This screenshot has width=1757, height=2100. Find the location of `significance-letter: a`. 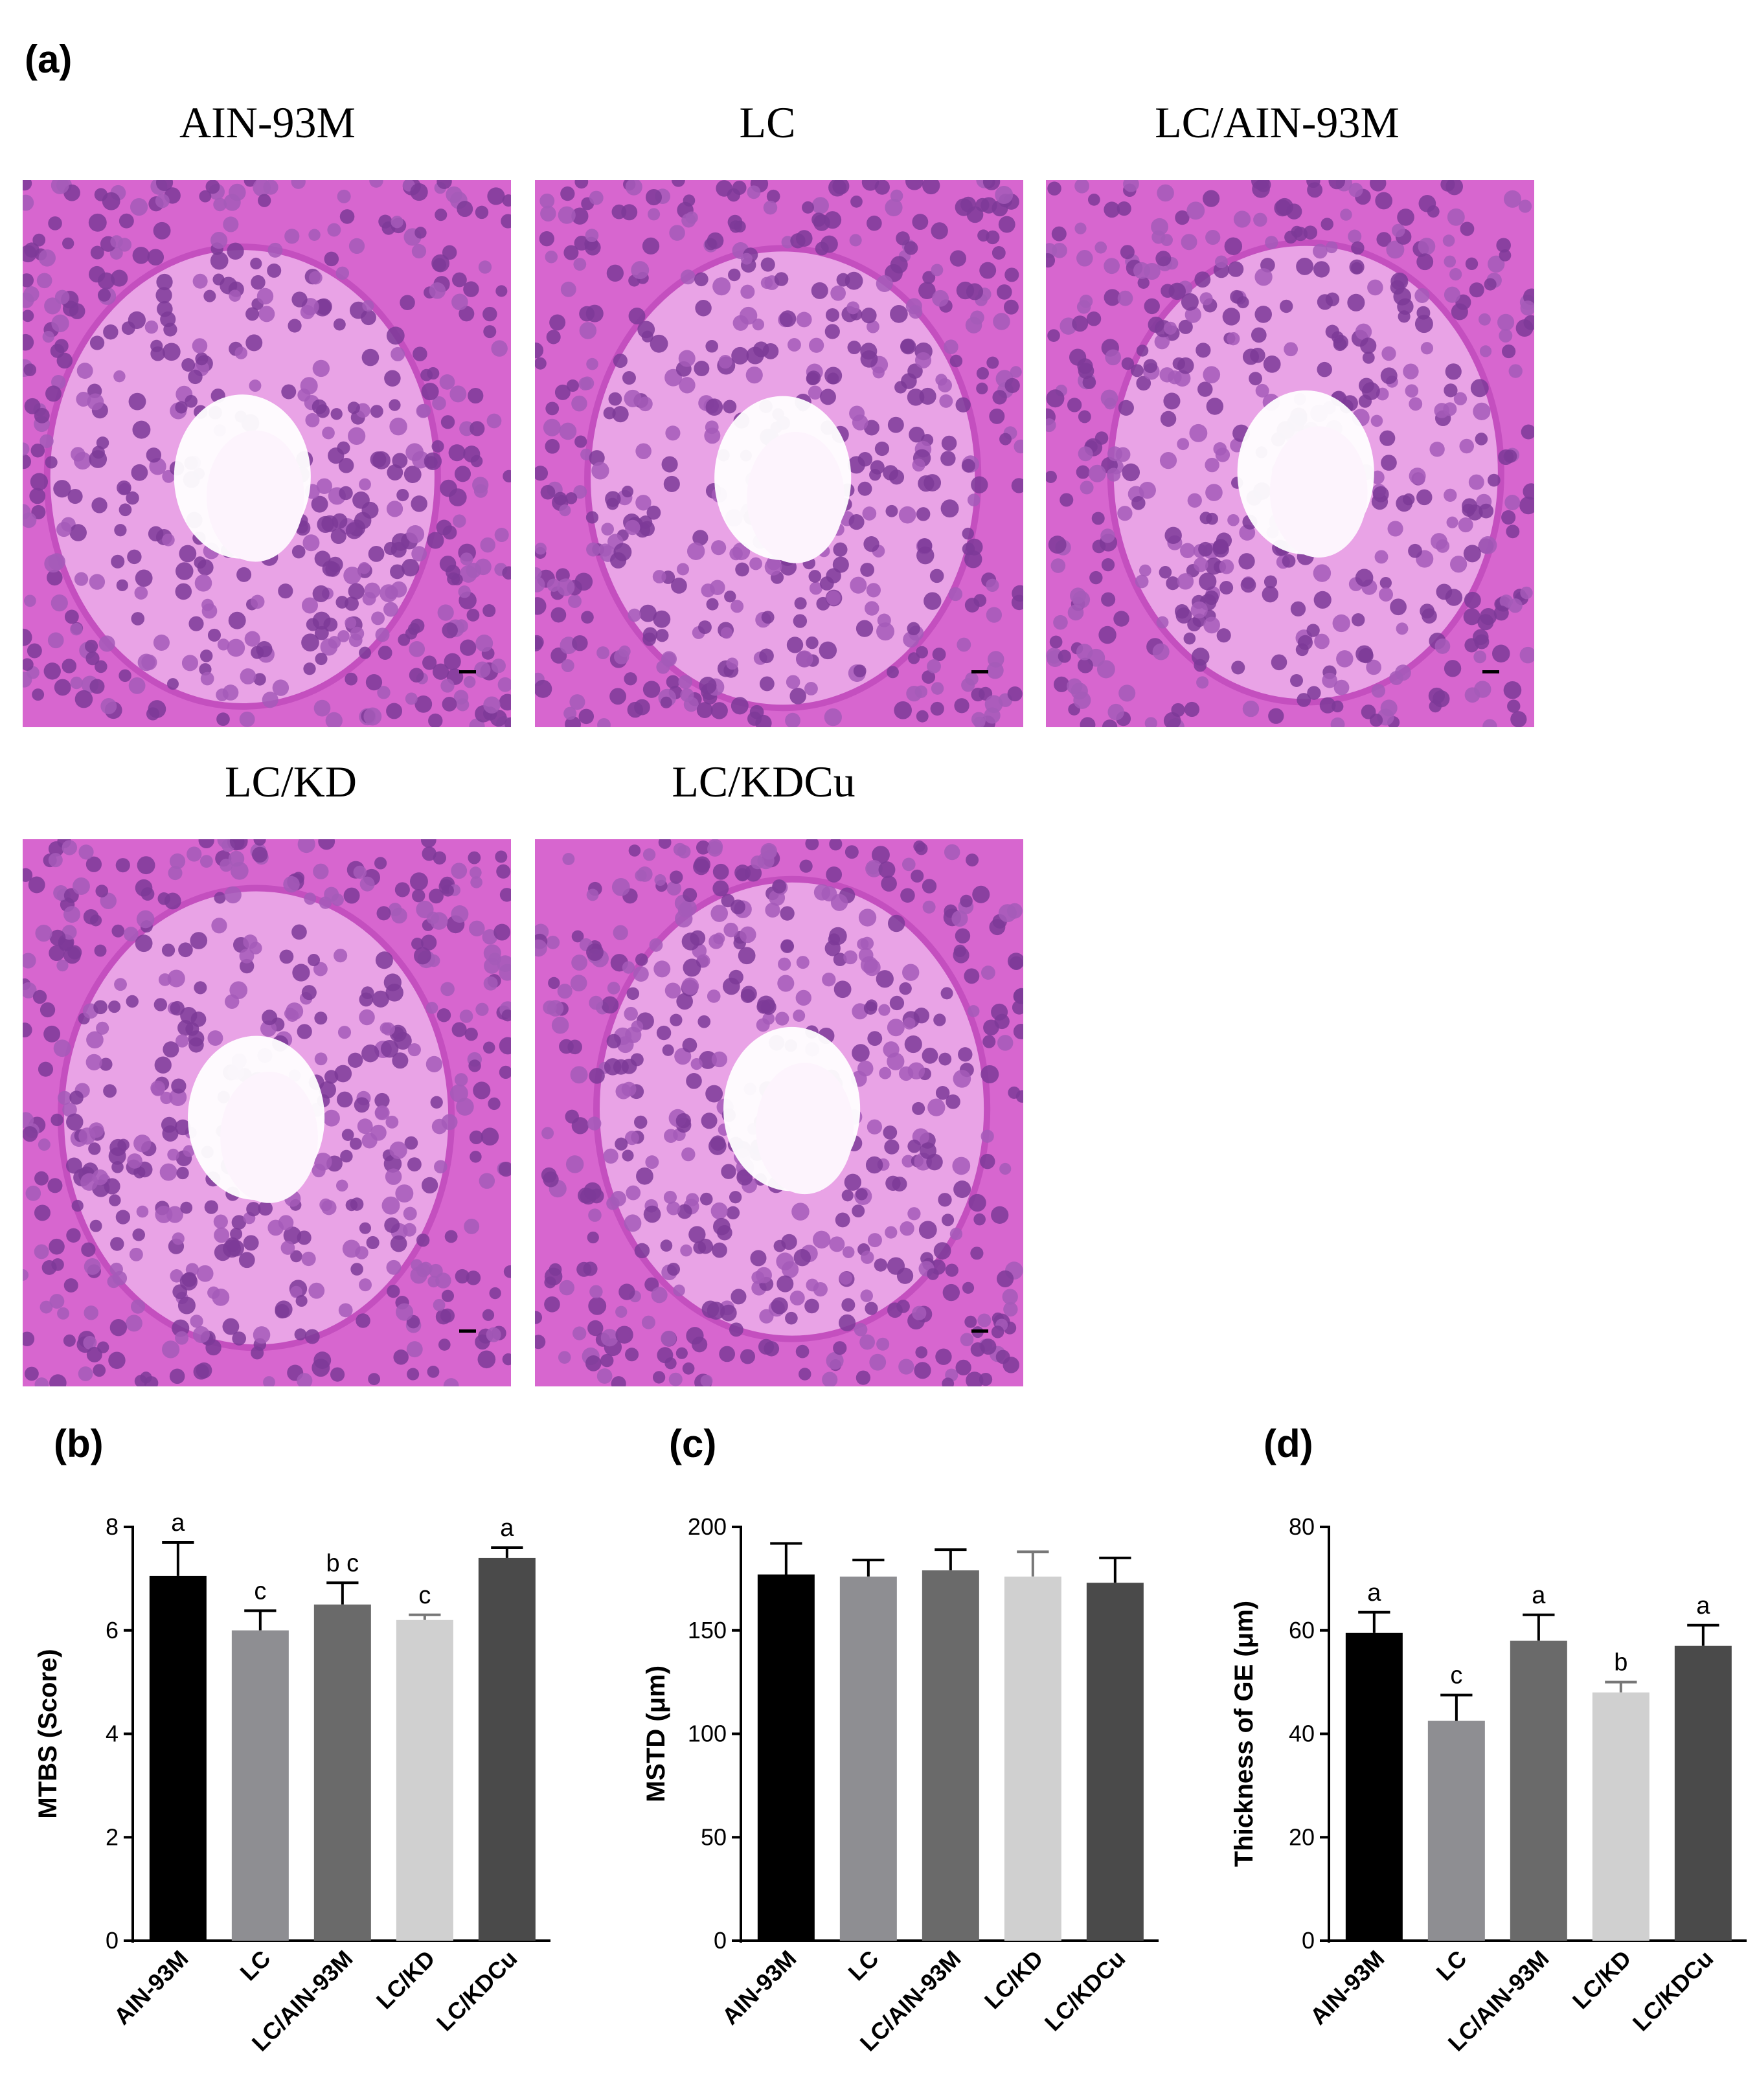

significance-letter: a is located at coordinates (507, 1529).